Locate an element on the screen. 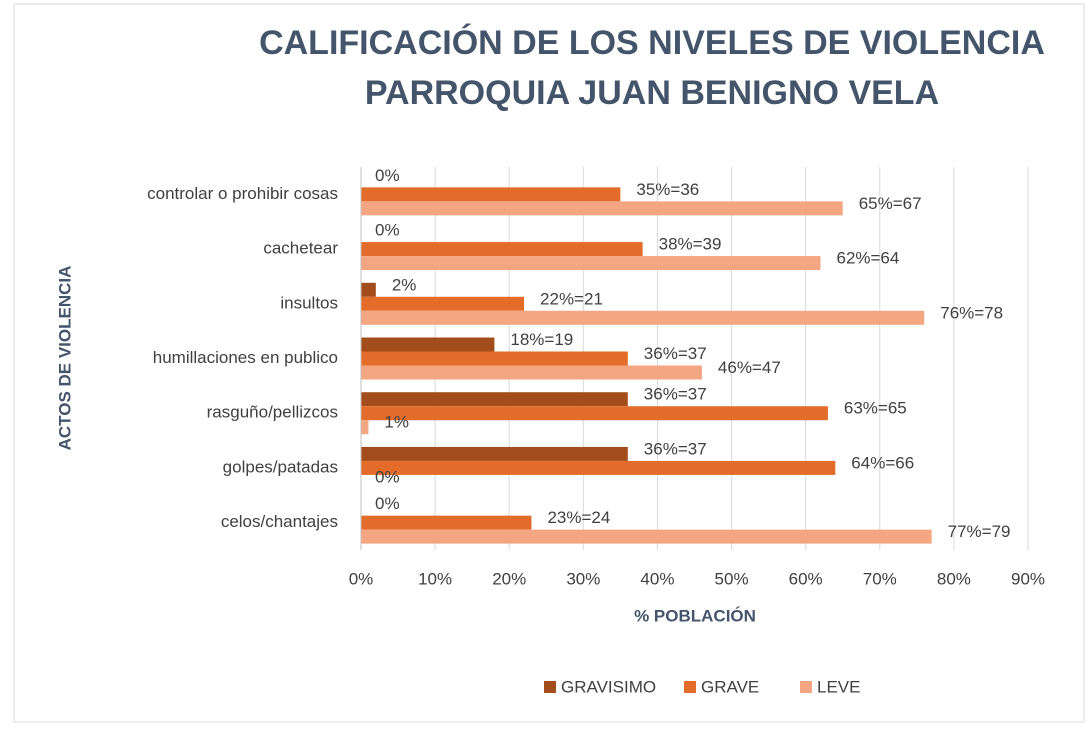  x-tick-label: 90% is located at coordinates (1028, 578).